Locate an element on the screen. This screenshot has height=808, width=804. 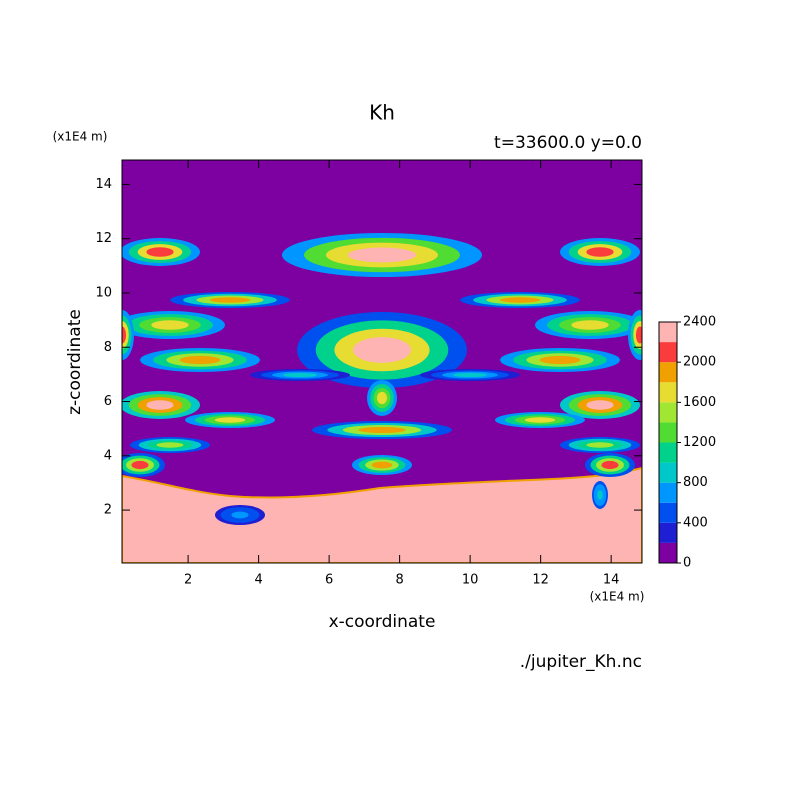
x-axis-label: x-coordinate is located at coordinates (382, 622).